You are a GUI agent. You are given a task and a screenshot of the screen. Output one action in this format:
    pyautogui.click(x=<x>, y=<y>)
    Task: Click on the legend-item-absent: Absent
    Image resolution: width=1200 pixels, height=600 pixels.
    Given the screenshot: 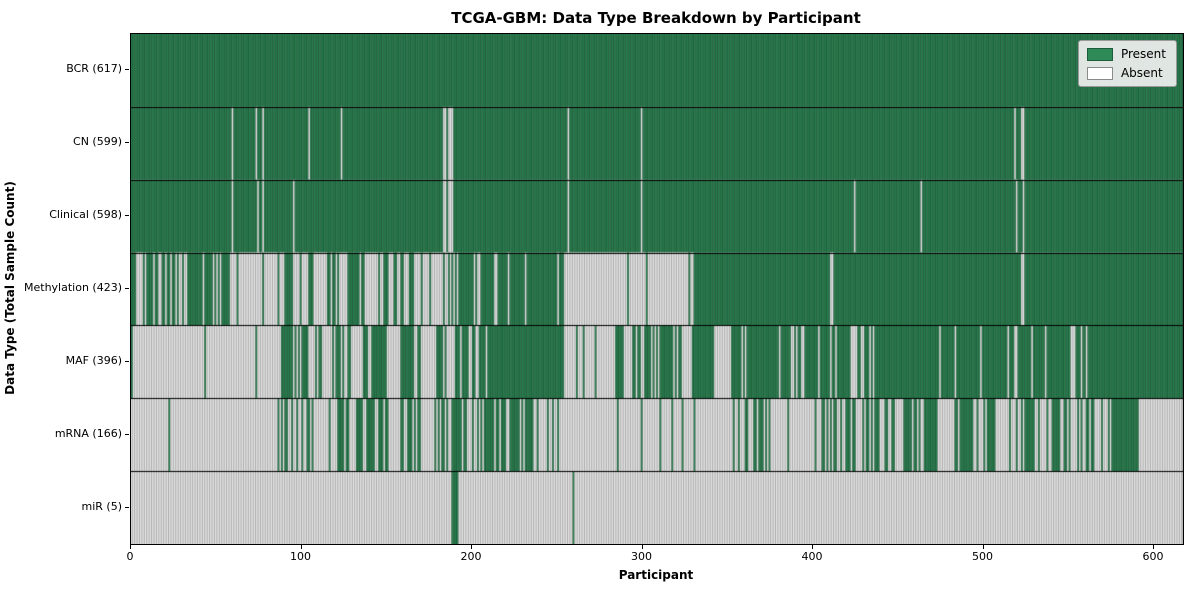 What is the action you would take?
    pyautogui.click(x=1126, y=73)
    